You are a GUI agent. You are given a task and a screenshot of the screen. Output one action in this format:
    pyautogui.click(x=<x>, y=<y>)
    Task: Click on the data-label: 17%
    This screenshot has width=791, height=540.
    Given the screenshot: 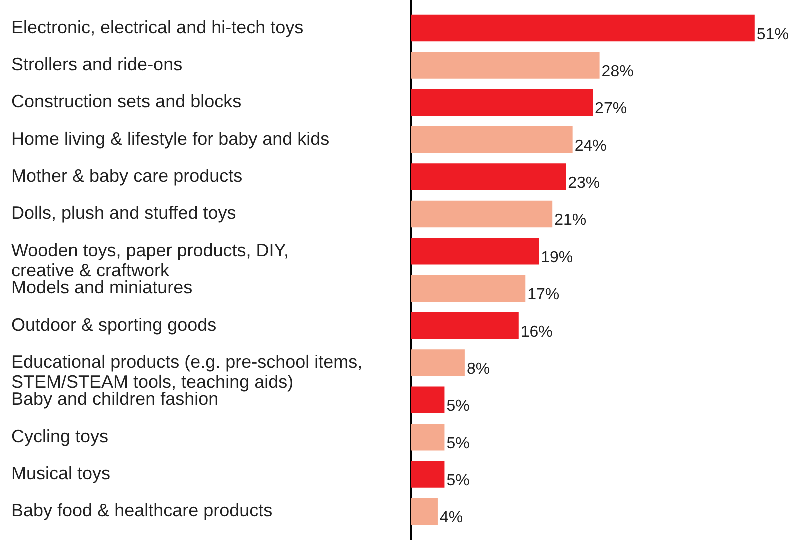 What is the action you would take?
    pyautogui.click(x=544, y=295)
    